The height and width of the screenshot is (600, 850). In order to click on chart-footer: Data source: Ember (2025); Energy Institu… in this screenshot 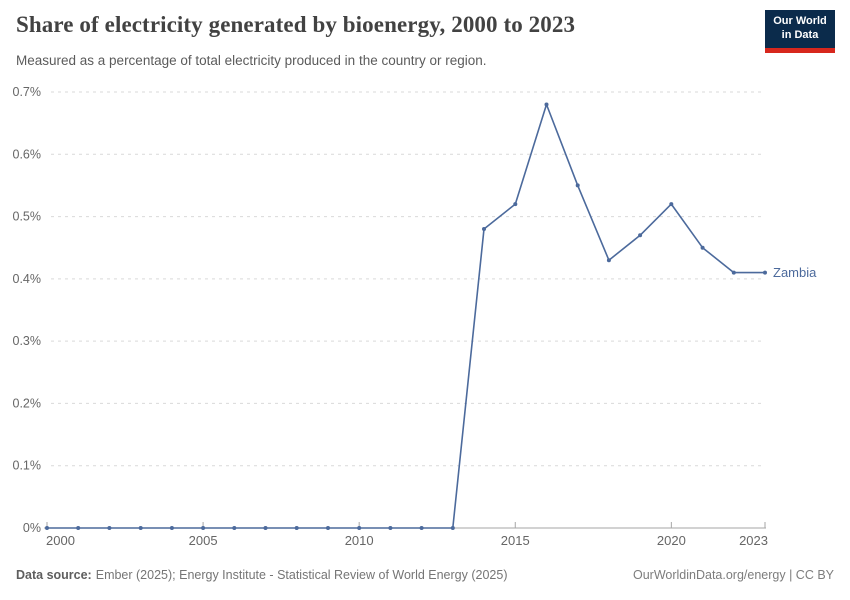, I will do `click(425, 575)`.